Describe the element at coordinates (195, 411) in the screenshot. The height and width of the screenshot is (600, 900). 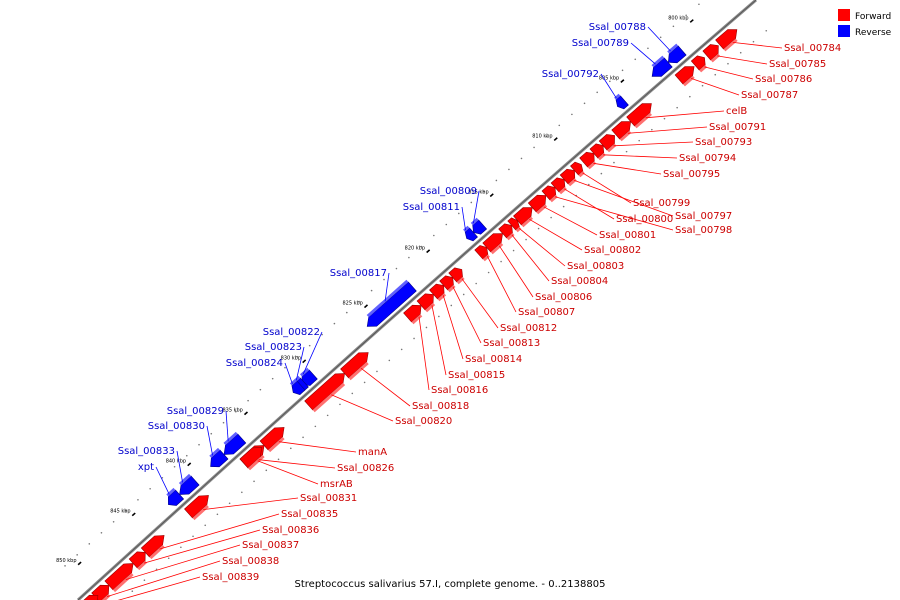
I see `gene-label-ssal_00829: Ssal_00829` at that location.